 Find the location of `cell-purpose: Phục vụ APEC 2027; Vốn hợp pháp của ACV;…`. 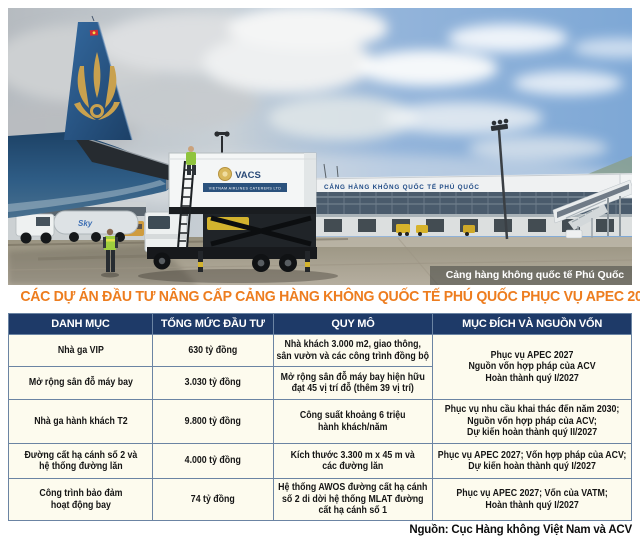

cell-purpose: Phục vụ APEC 2027; Vốn hợp pháp của ACV;… is located at coordinates (532, 461).